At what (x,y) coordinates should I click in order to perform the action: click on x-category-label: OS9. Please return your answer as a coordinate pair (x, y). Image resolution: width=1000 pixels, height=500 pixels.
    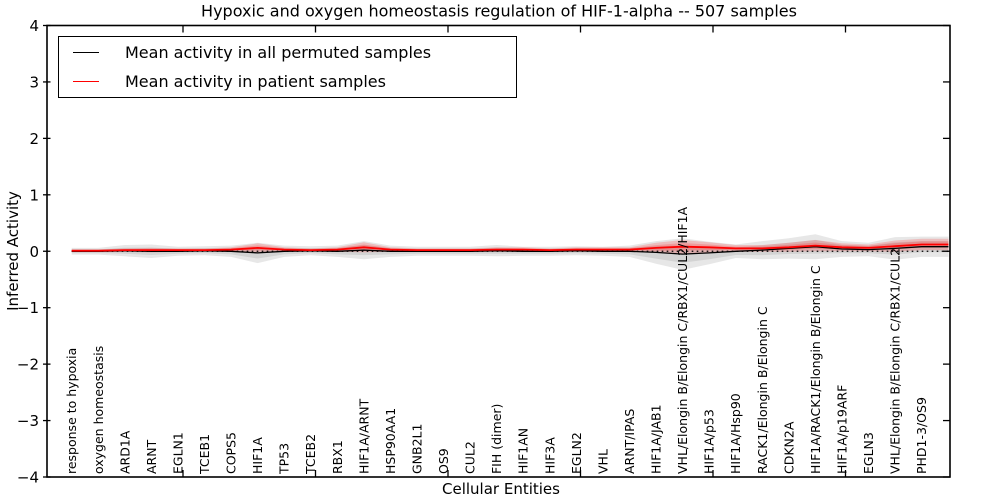
    Looking at the image, I should click on (443, 461).